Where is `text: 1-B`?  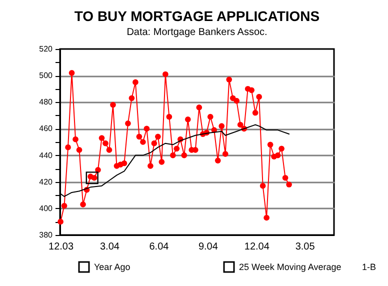
text: 1-B is located at coordinates (369, 267).